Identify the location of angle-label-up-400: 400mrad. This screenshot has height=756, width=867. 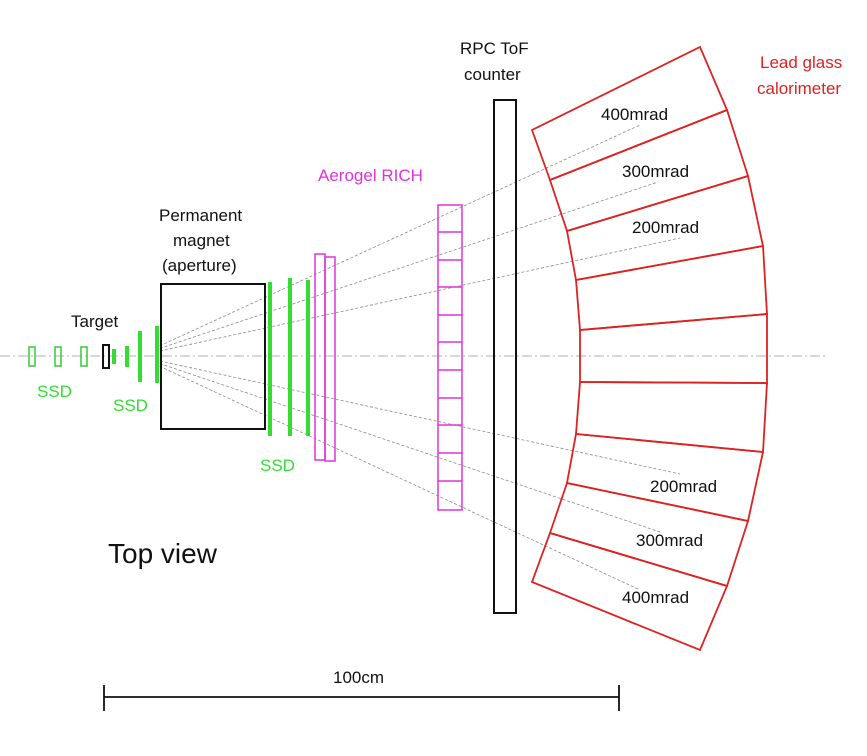
(634, 114).